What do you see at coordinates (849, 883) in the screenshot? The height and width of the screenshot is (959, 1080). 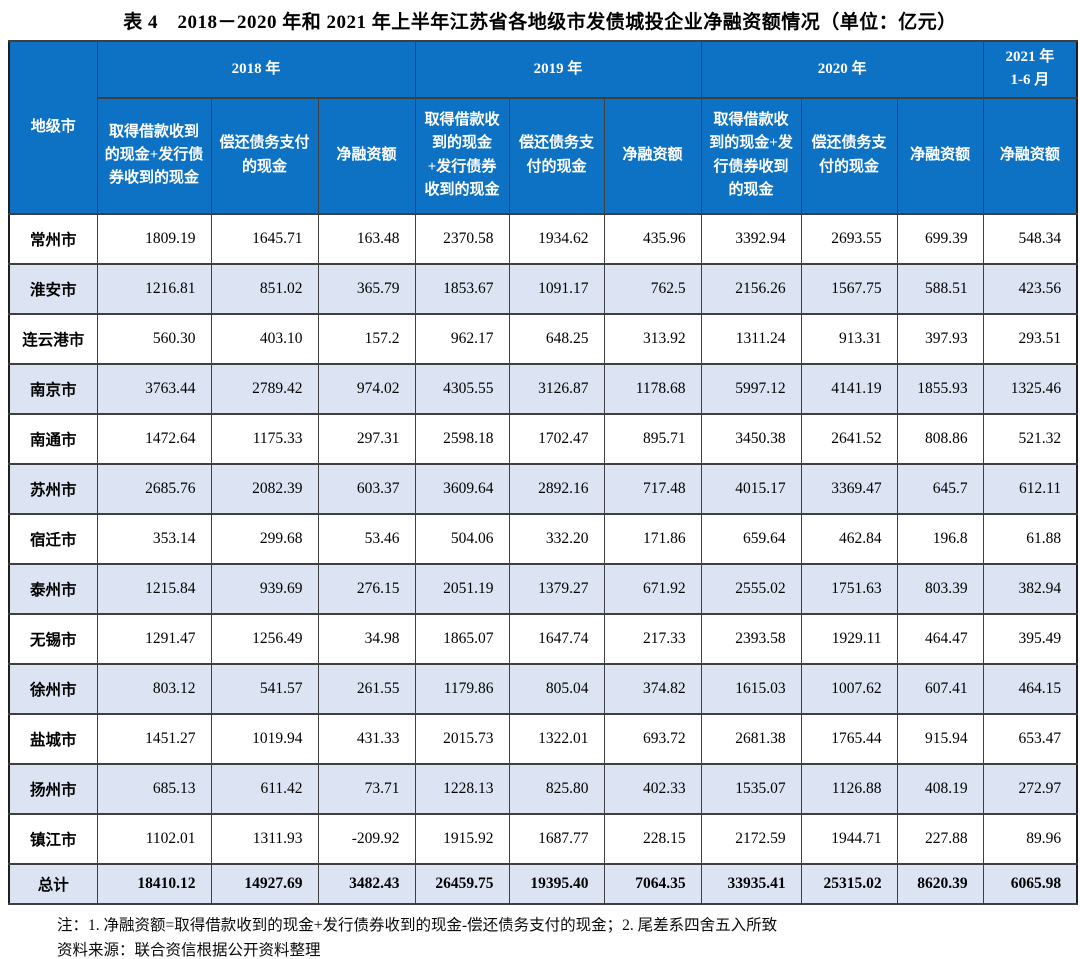 I see `value-cell: 25315.02` at bounding box center [849, 883].